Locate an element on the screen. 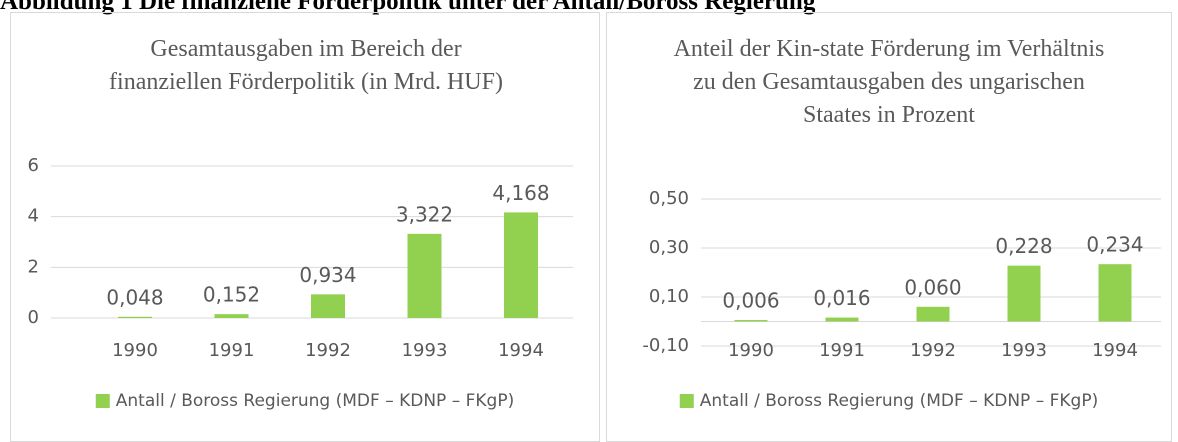 Image resolution: width=1178 pixels, height=442 pixels. y-tick-label: -0,10 is located at coordinates (665, 345).